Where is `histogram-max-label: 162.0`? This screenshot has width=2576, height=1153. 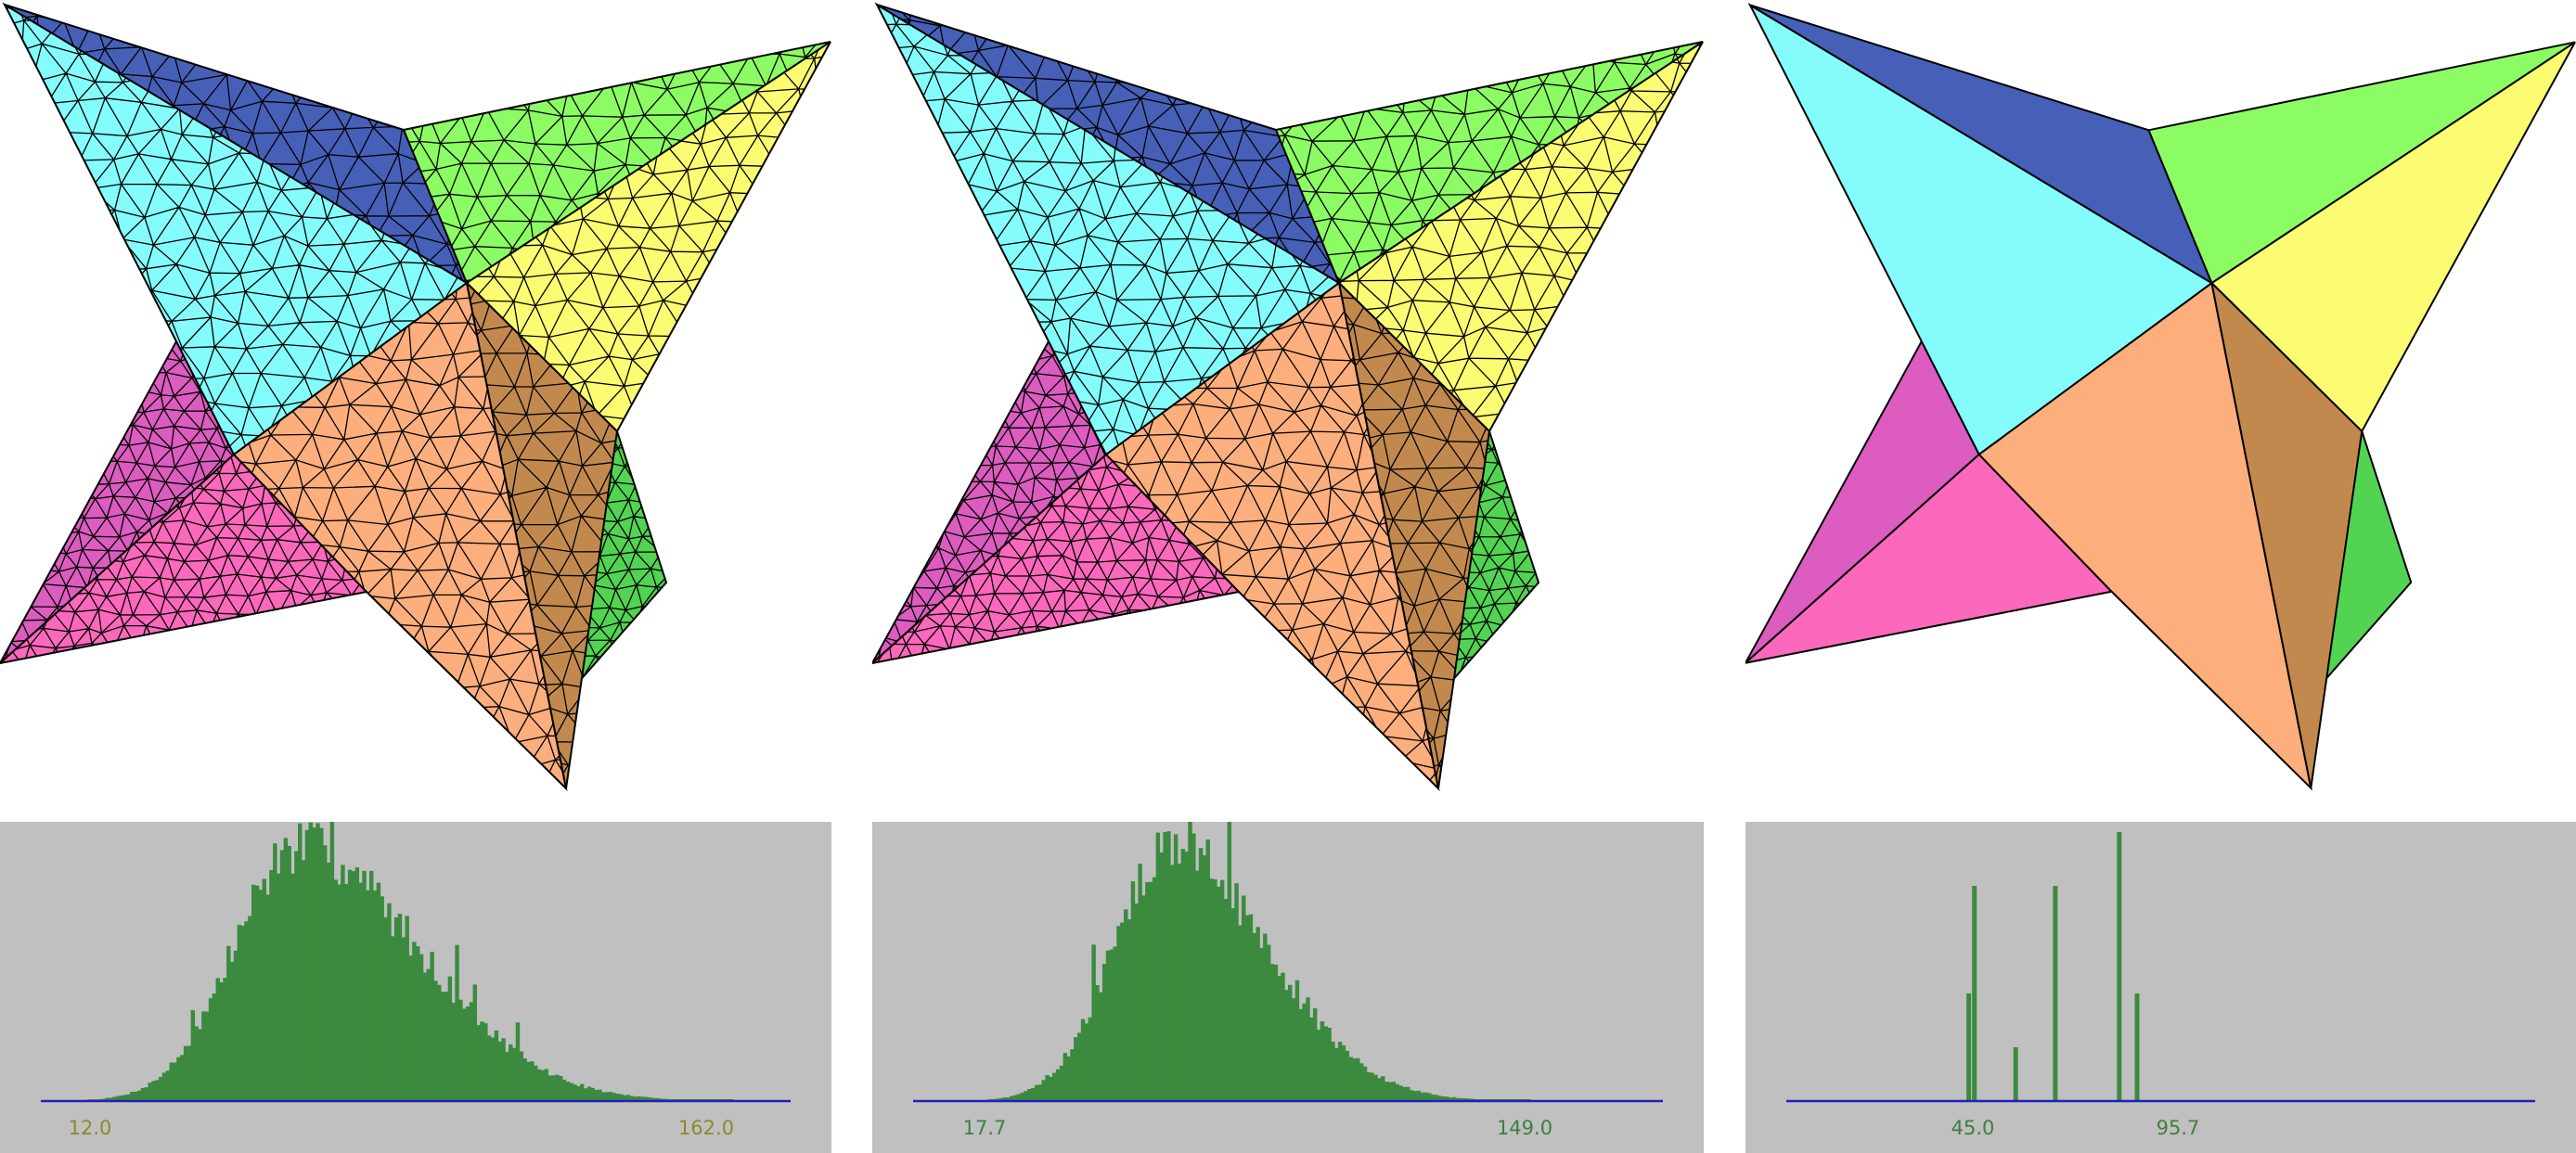 histogram-max-label: 162.0 is located at coordinates (706, 1128).